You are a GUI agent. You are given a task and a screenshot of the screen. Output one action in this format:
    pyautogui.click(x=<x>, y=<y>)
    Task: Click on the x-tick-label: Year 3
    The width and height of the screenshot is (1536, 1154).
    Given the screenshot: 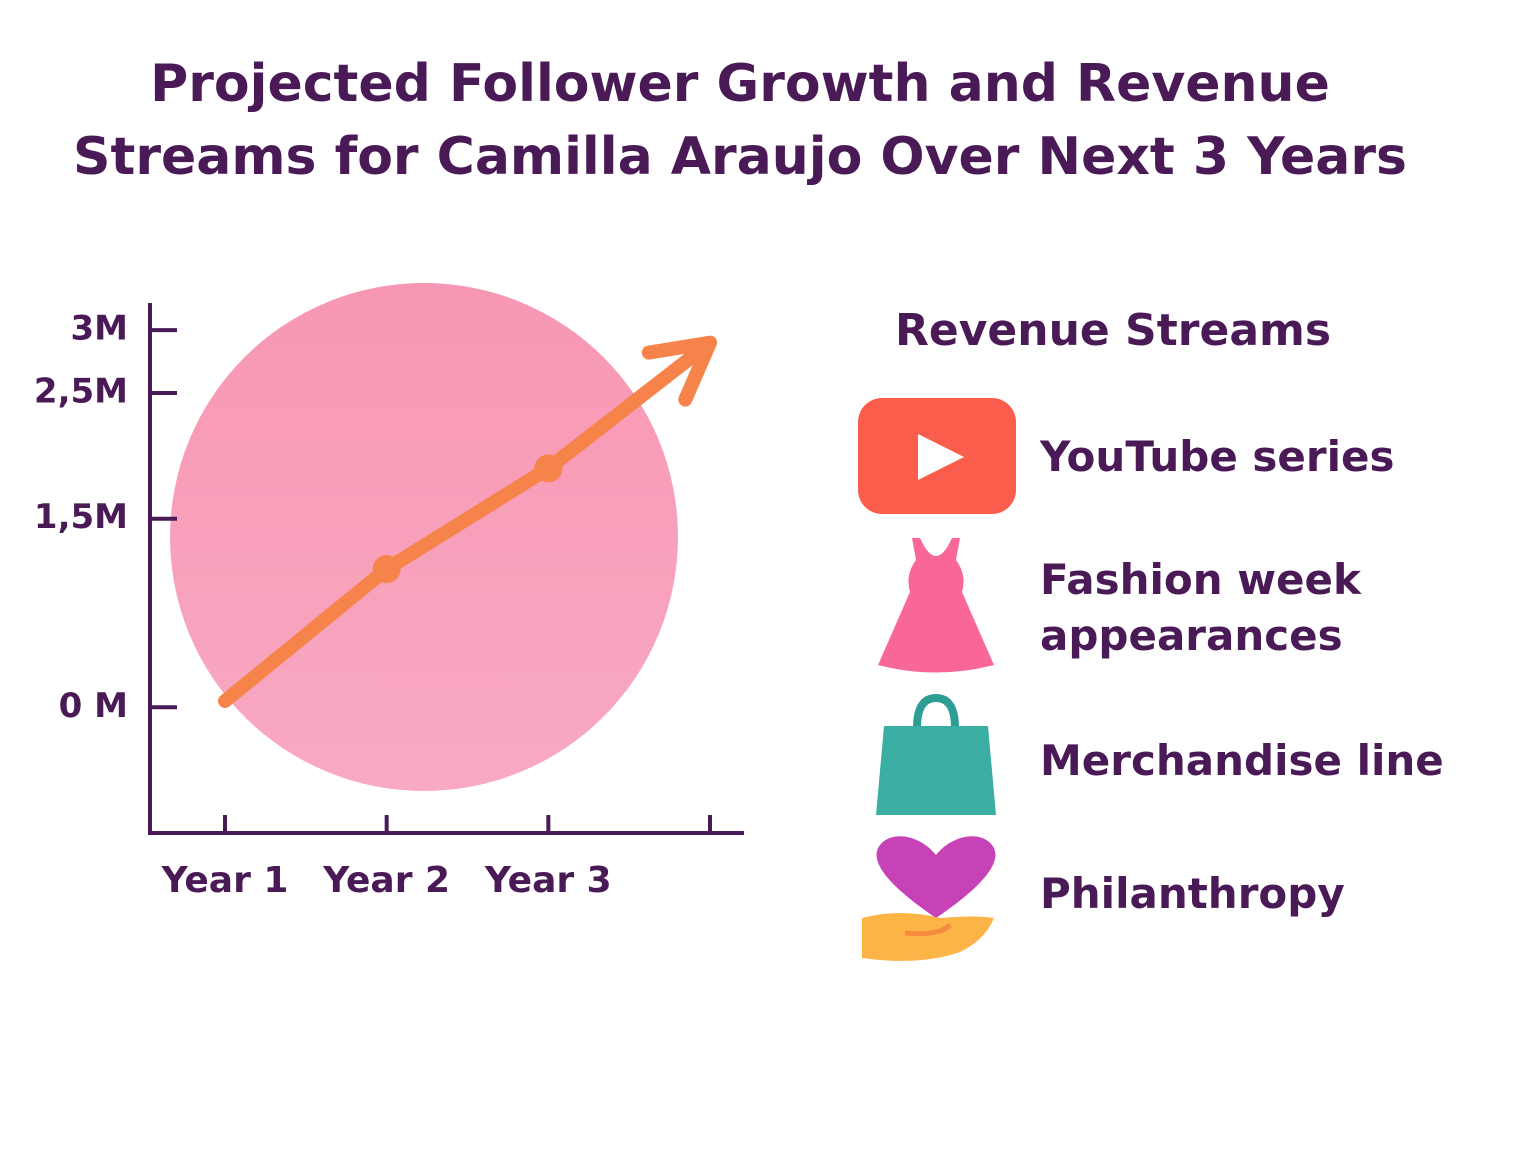 What is the action you would take?
    pyautogui.click(x=548, y=880)
    